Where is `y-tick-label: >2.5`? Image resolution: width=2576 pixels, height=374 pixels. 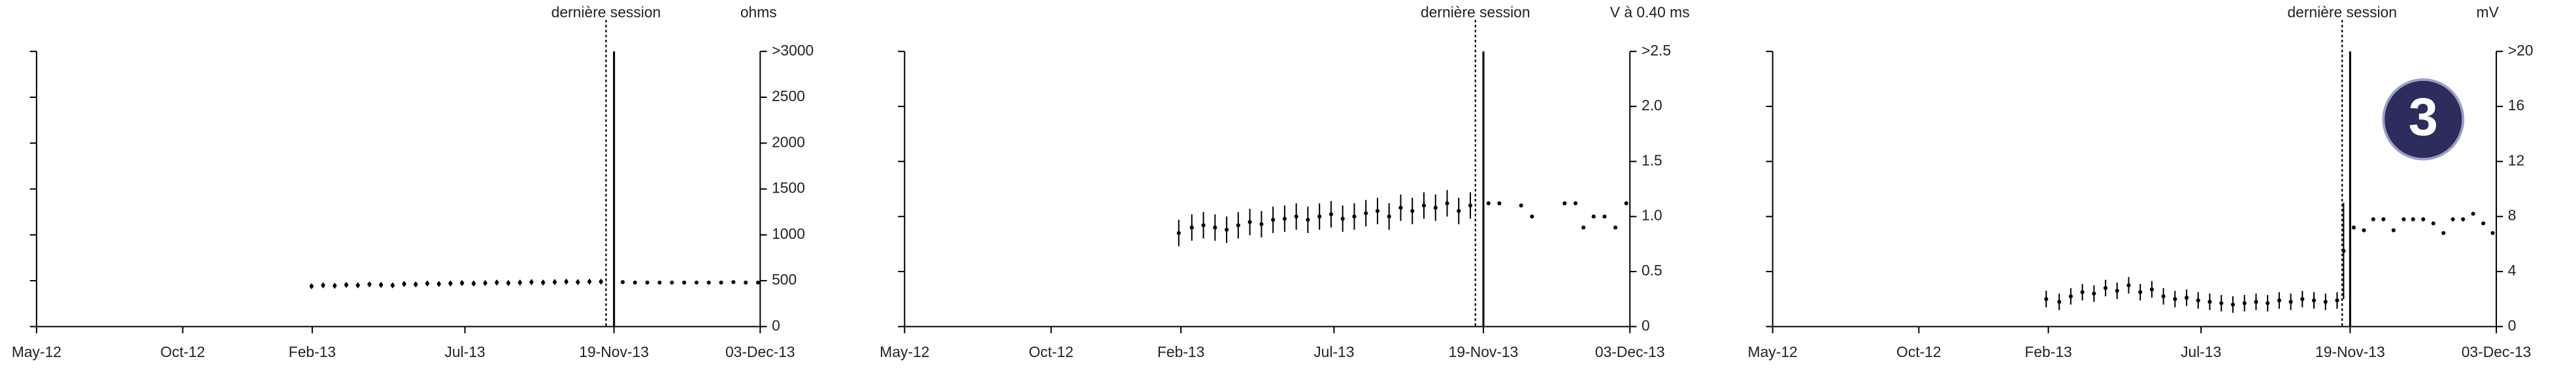 y-tick-label: >2.5 is located at coordinates (1656, 50).